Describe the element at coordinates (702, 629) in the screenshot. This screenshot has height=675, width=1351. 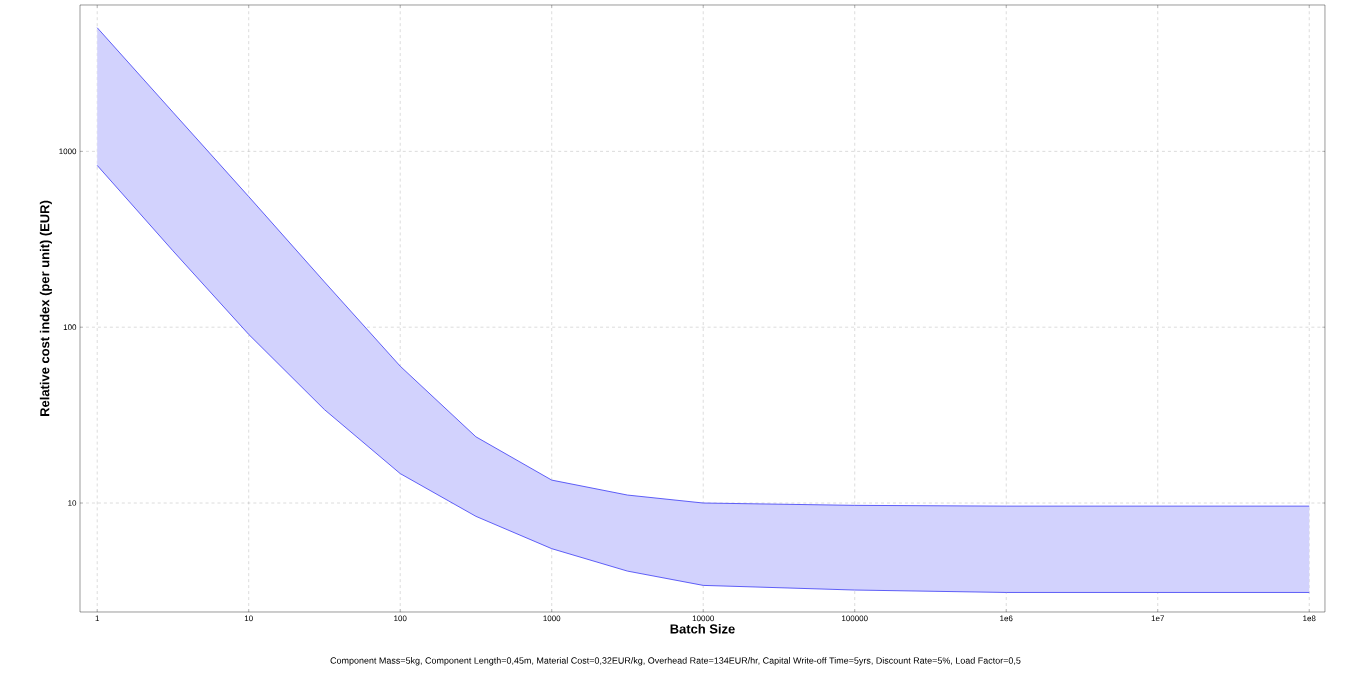
I see `x-axis-title: Batch Size` at that location.